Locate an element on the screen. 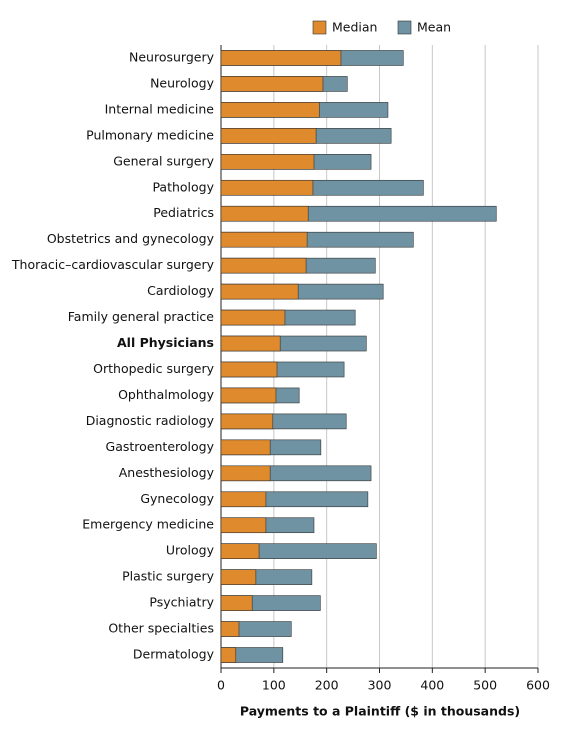 The height and width of the screenshot is (737, 565). x-axis-title: Payments to a Plaintiff ($ in thousands) is located at coordinates (380, 711).